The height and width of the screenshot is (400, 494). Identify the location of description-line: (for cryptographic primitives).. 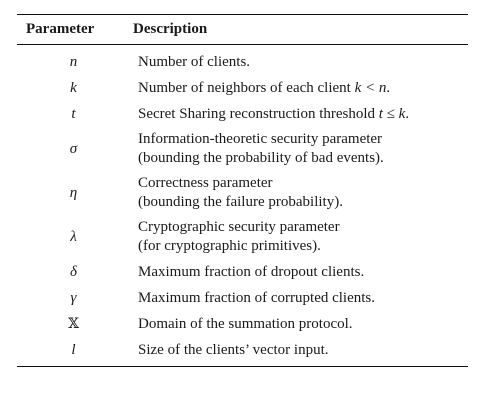
(229, 246).